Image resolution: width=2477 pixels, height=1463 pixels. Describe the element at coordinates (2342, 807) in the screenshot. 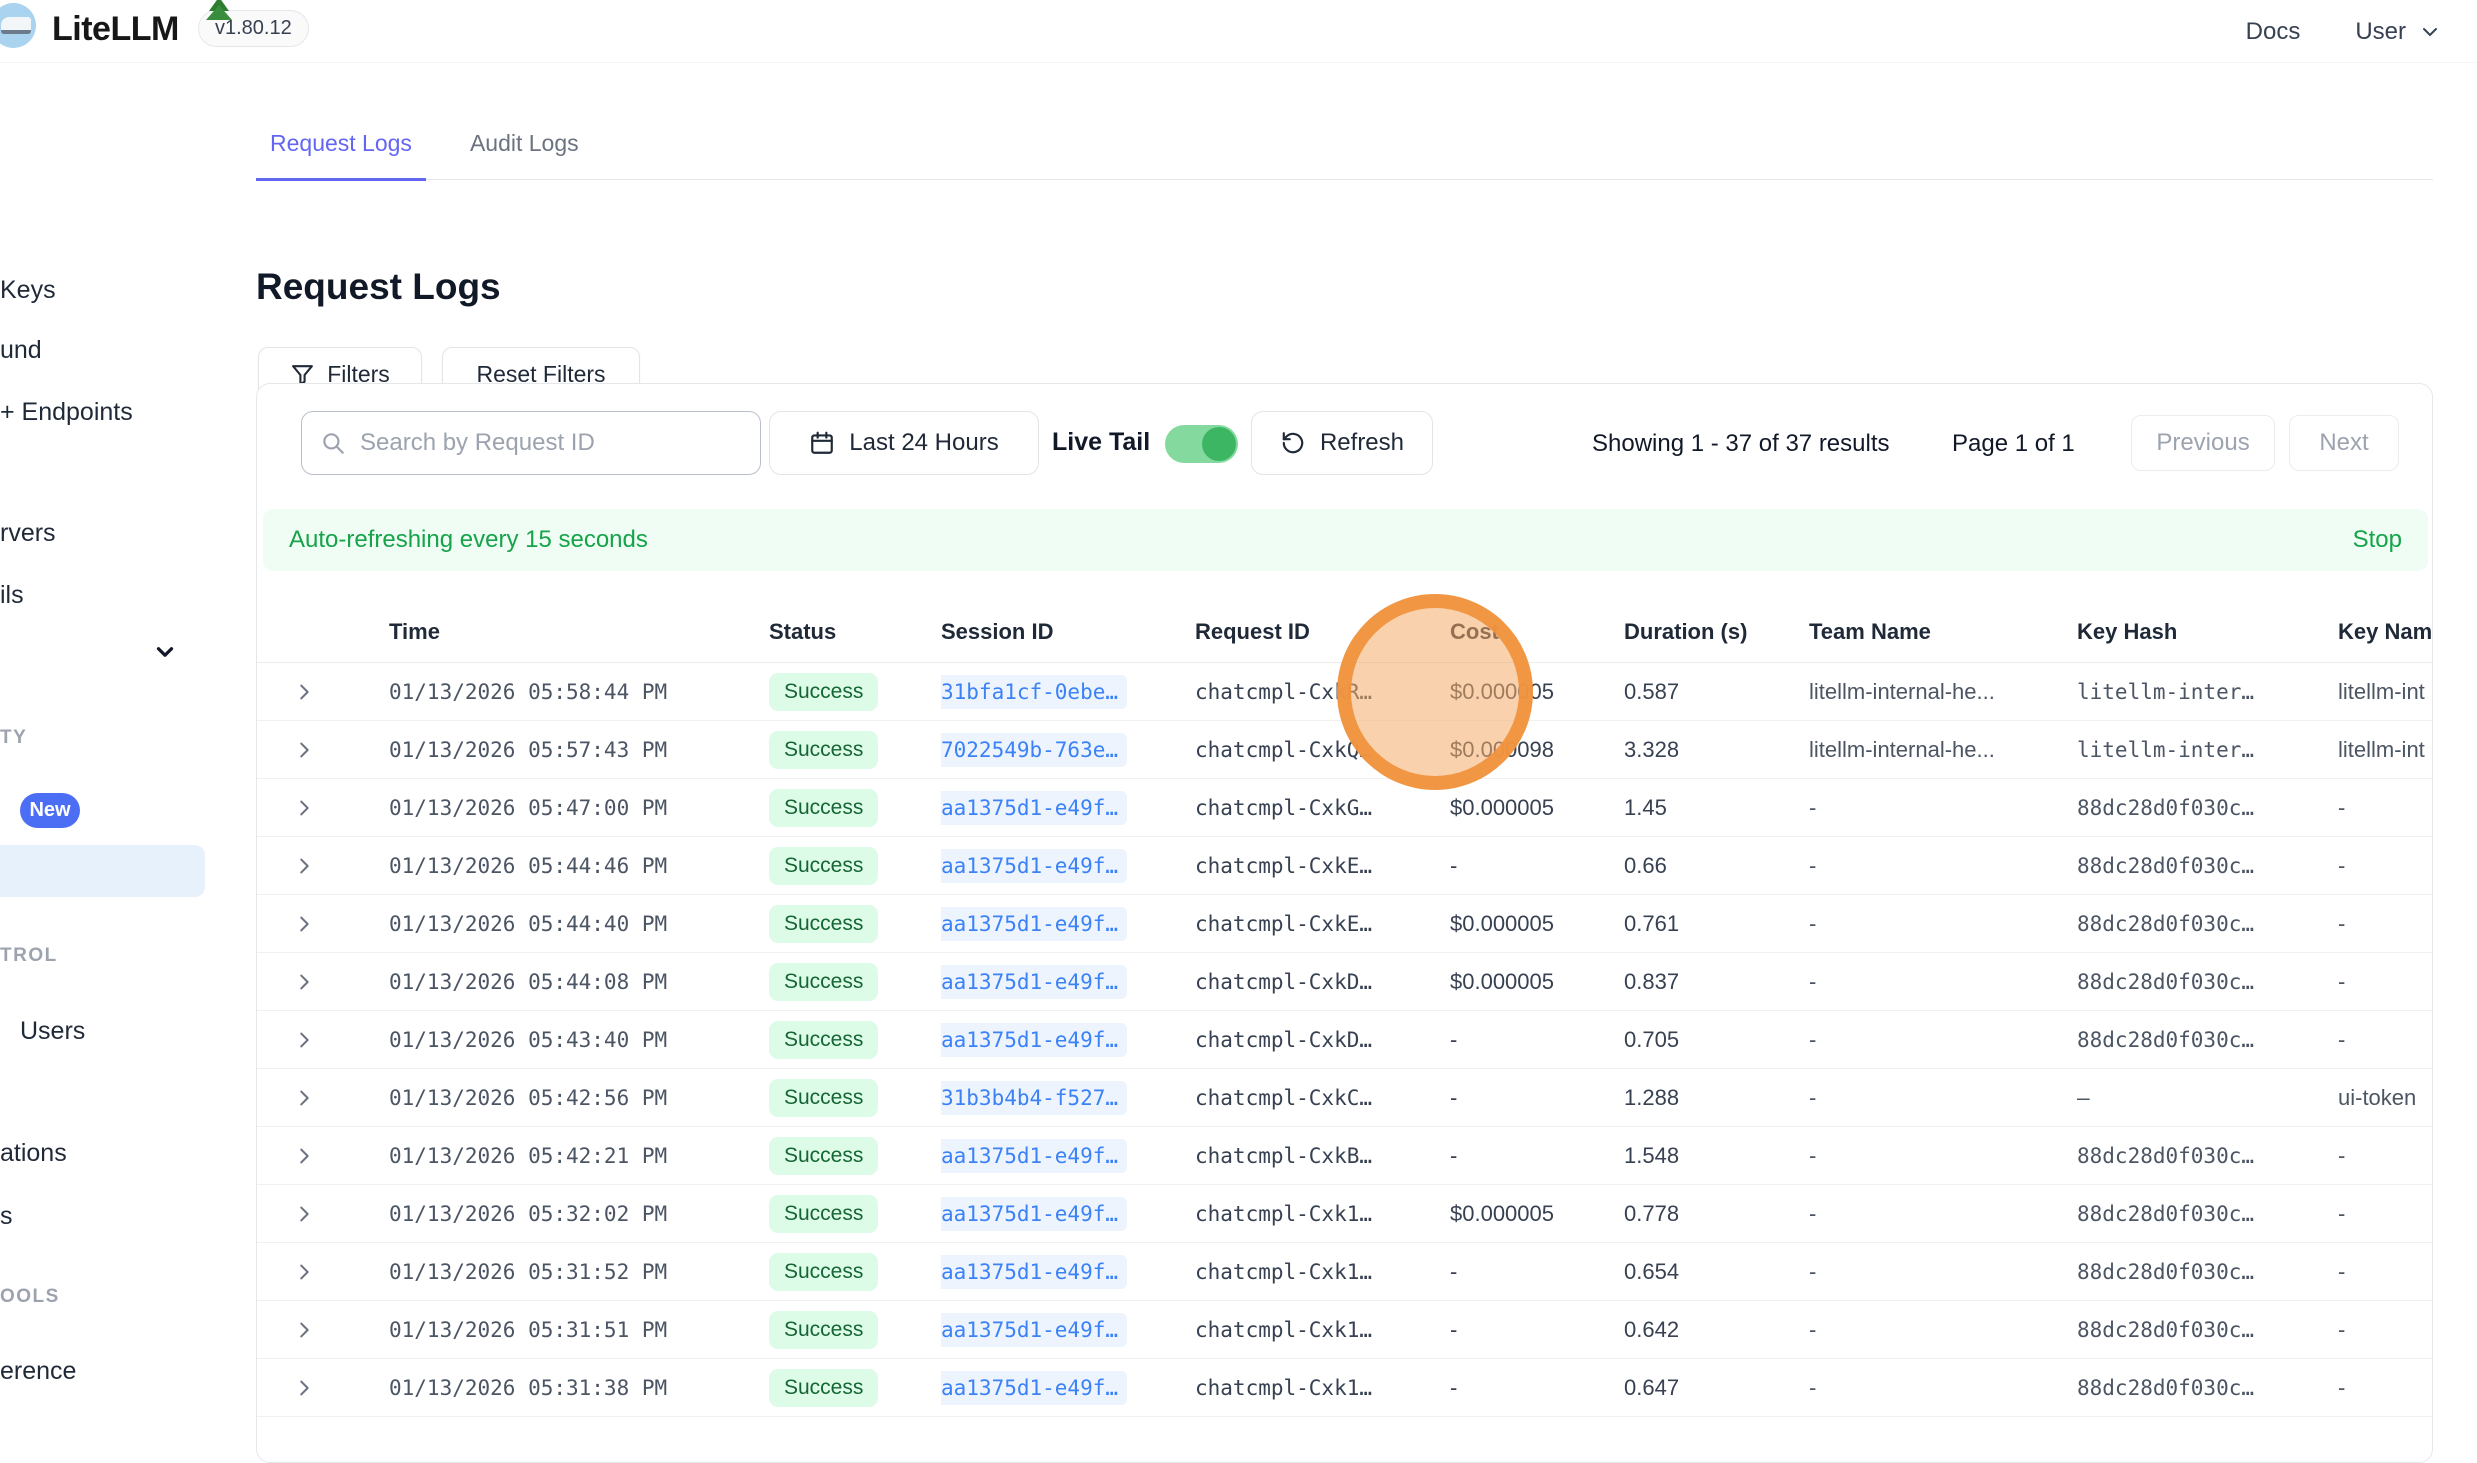

I see `cell-key-name: -` at that location.